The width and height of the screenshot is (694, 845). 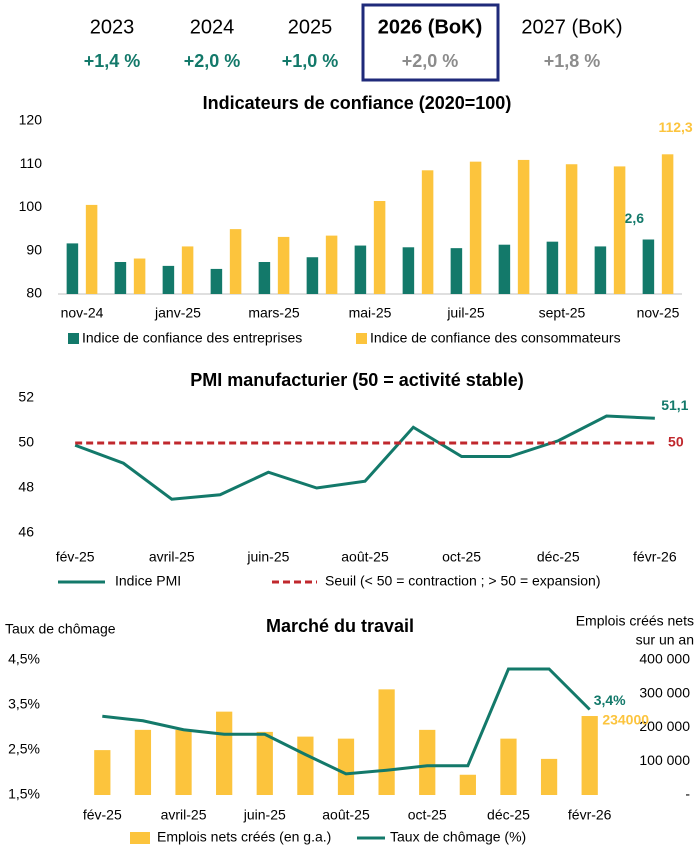 What do you see at coordinates (274, 313) in the screenshot?
I see `x-tick-label: mars-25` at bounding box center [274, 313].